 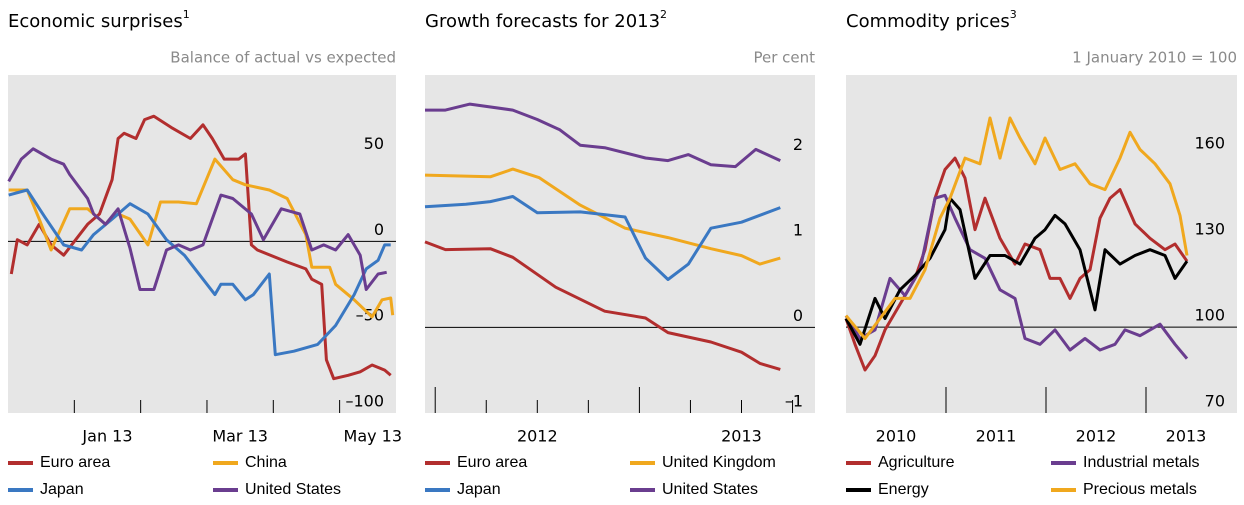 I want to click on legend-label: Precious metals, so click(x=1140, y=489).